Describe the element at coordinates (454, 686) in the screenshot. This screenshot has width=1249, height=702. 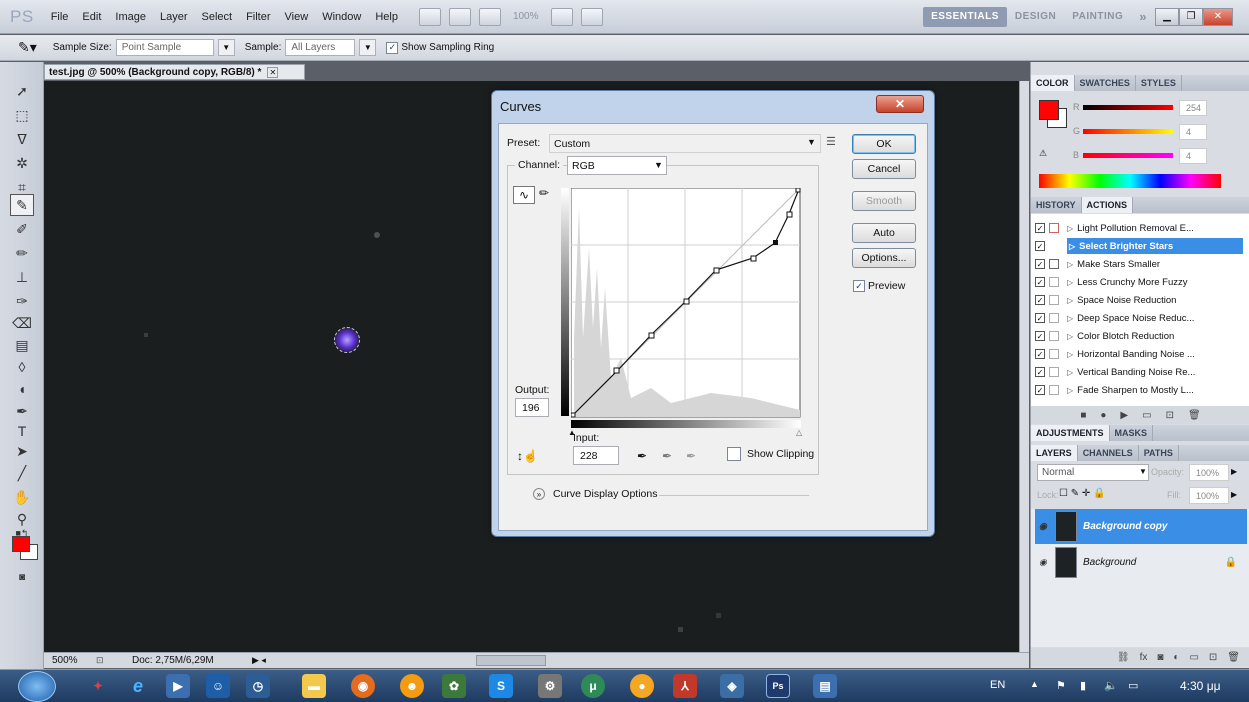
I see `game-icon: ✿` at that location.